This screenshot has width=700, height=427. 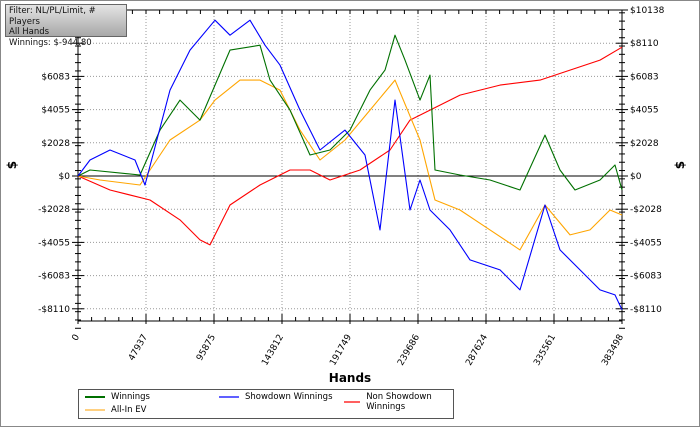 What do you see at coordinates (54, 310) in the screenshot?
I see `y-tick-label-left: -$8110` at bounding box center [54, 310].